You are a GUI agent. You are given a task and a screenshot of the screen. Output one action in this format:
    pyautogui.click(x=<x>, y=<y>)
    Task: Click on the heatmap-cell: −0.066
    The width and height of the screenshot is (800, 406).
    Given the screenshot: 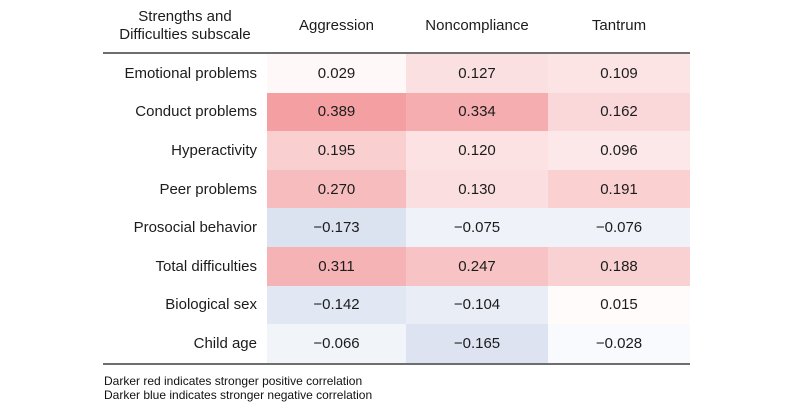 What is the action you would take?
    pyautogui.click(x=336, y=343)
    